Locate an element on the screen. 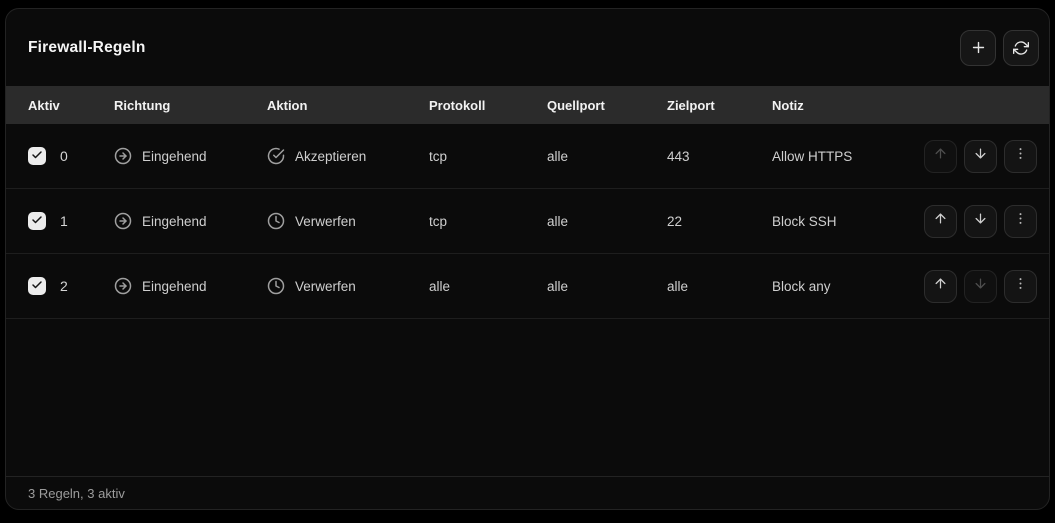  card-footer: 3 Regeln, 3 aktiv is located at coordinates (527, 492).